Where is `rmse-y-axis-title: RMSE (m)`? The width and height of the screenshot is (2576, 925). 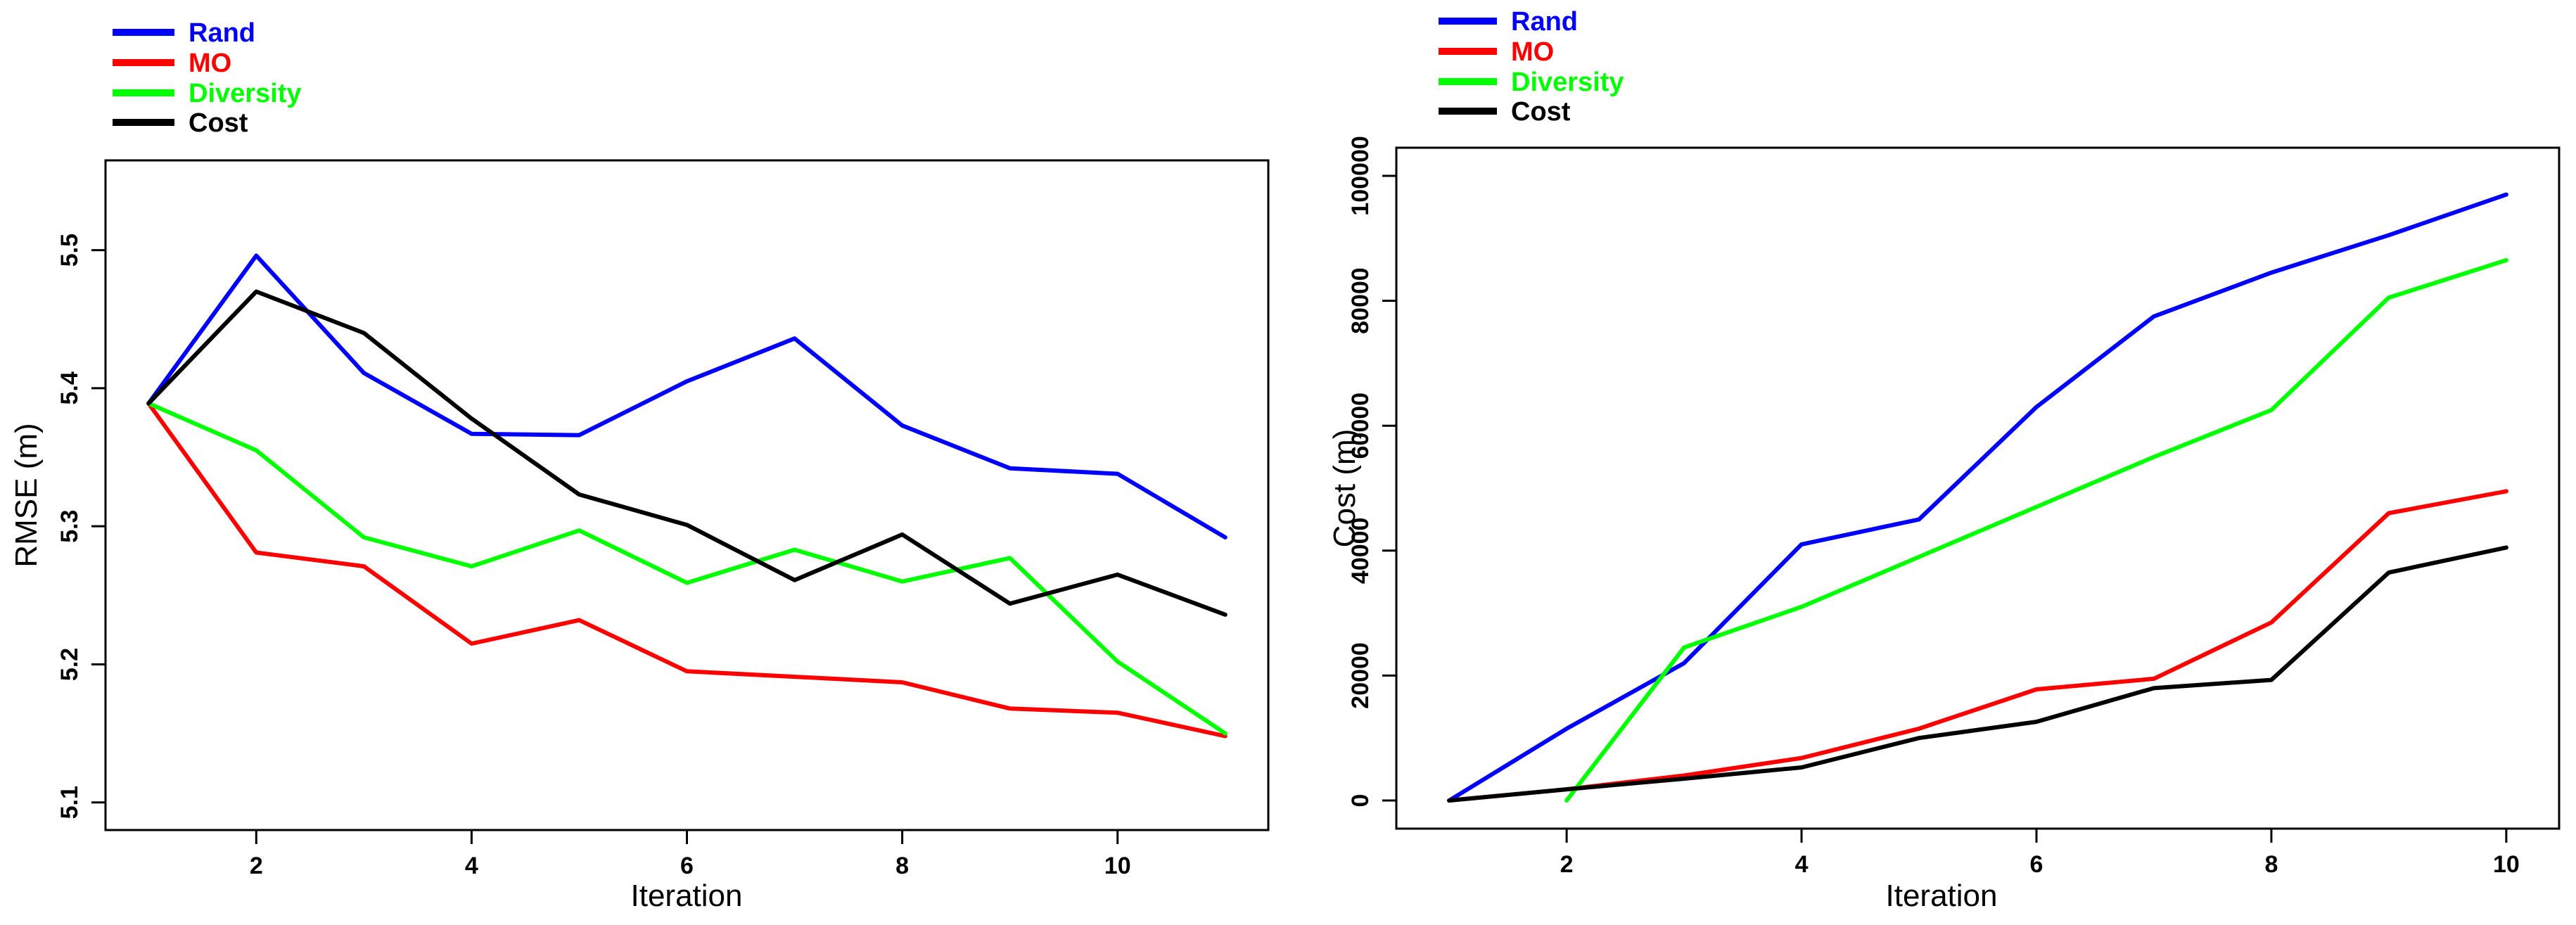
rmse-y-axis-title: RMSE (m) is located at coordinates (26, 495).